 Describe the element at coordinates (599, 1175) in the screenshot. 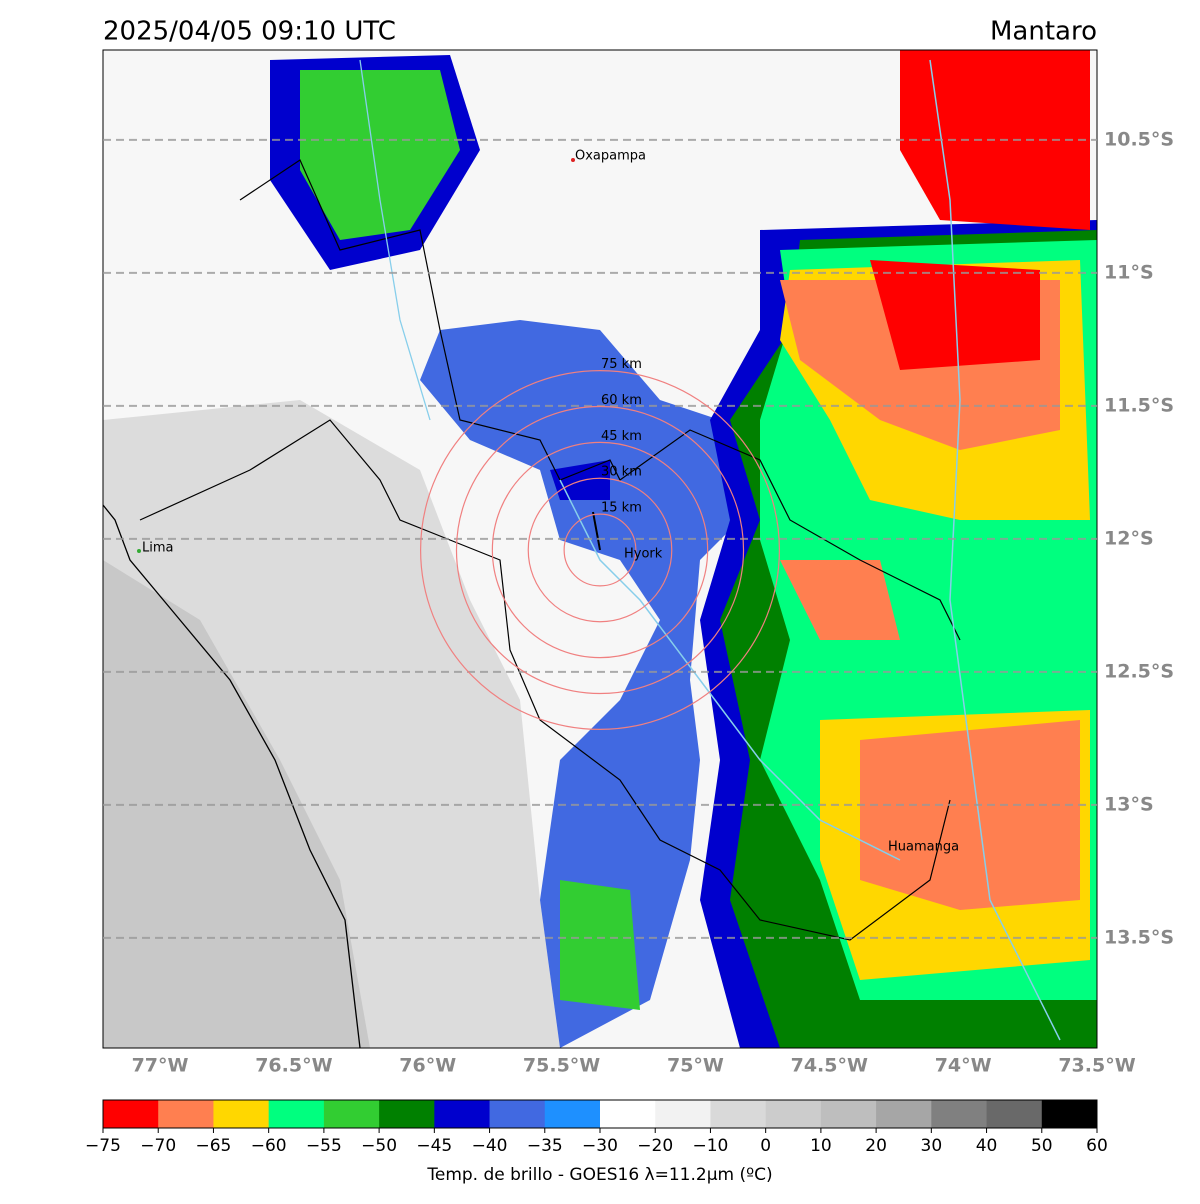

I see `colorbar-label: Temp. de brillo - GOES16 λ=11.2μm (ºC)` at that location.